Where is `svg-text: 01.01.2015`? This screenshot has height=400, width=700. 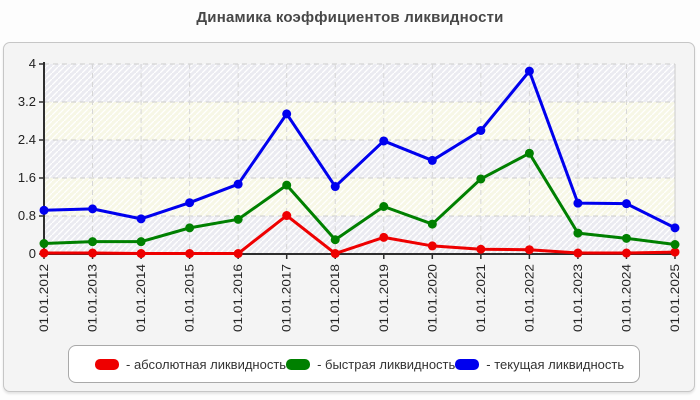 svg-text: 01.01.2015 is located at coordinates (190, 298).